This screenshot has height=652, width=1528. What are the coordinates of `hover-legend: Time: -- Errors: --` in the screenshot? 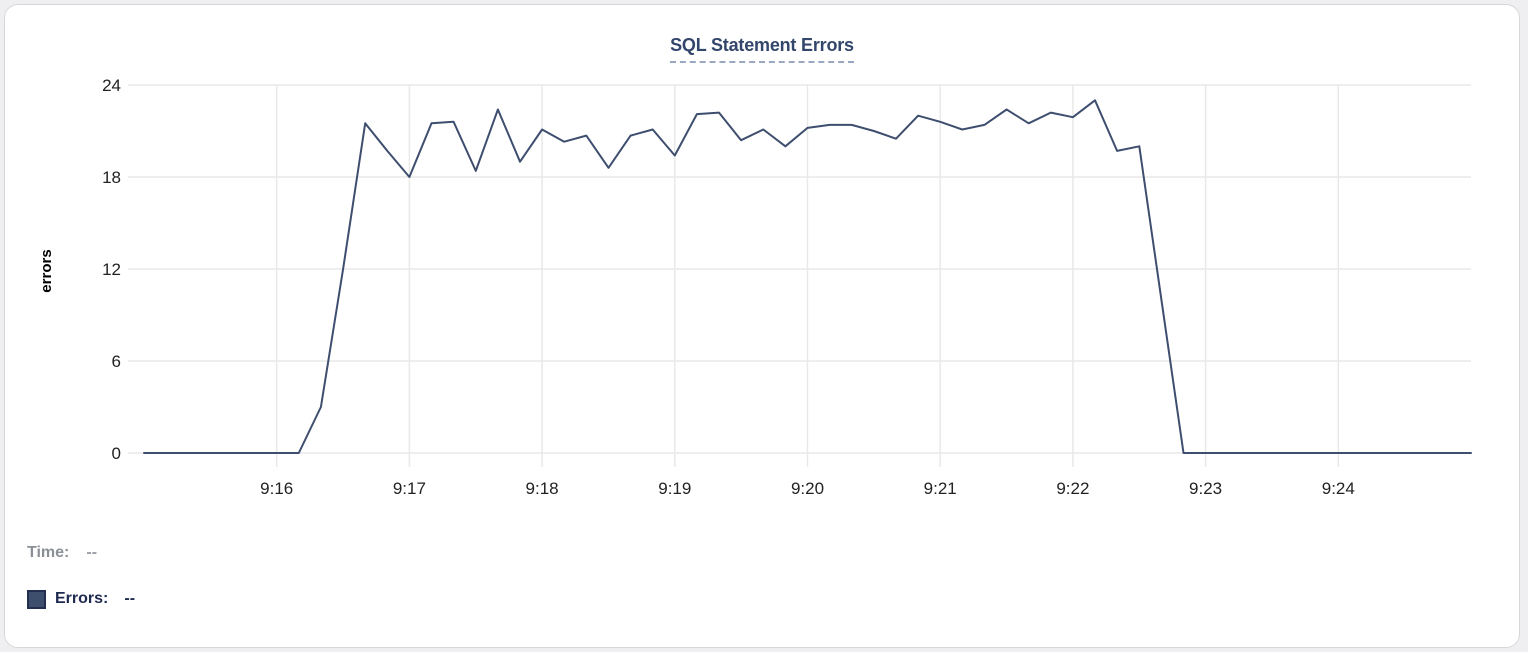 It's located at (81, 587).